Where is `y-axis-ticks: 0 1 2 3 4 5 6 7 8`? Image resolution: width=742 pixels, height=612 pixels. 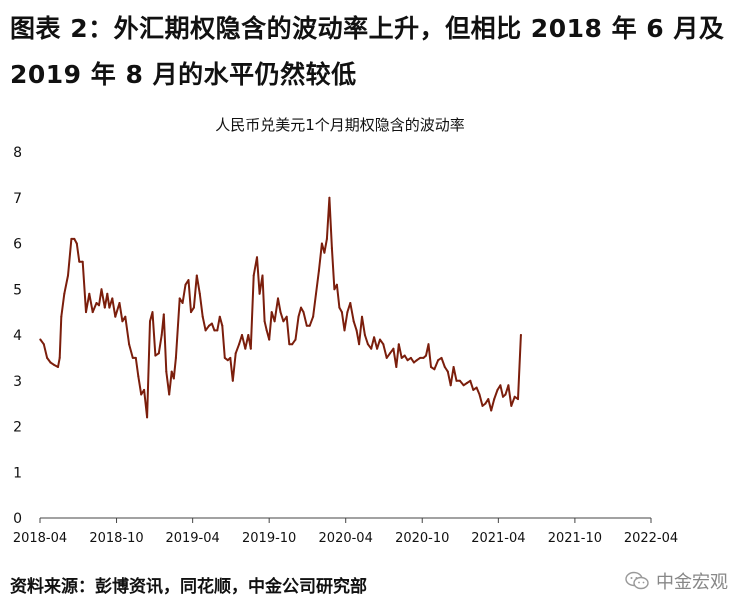 y-axis-ticks: 0 1 2 3 4 5 6 7 8 is located at coordinates (17, 336).